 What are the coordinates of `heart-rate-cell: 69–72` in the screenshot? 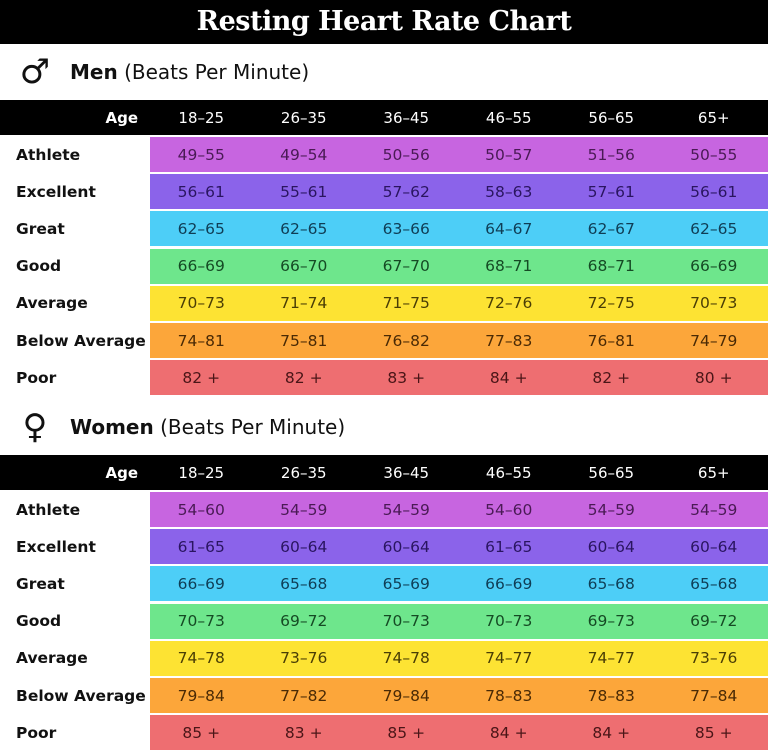 It's located at (714, 621).